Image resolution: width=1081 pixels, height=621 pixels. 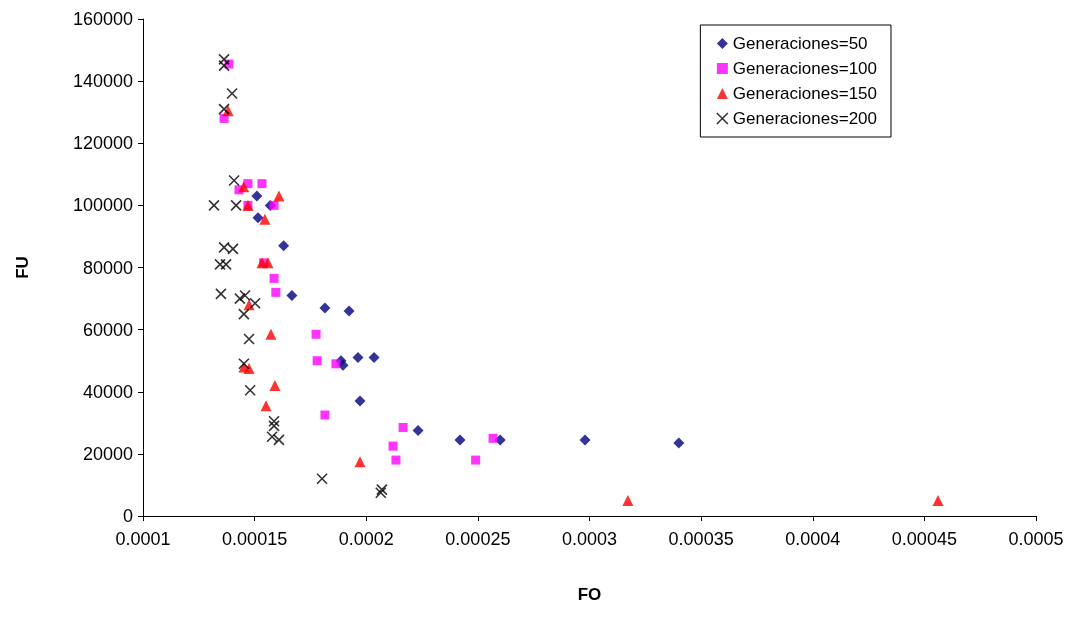 I want to click on x-axis-title: FO, so click(x=589, y=594).